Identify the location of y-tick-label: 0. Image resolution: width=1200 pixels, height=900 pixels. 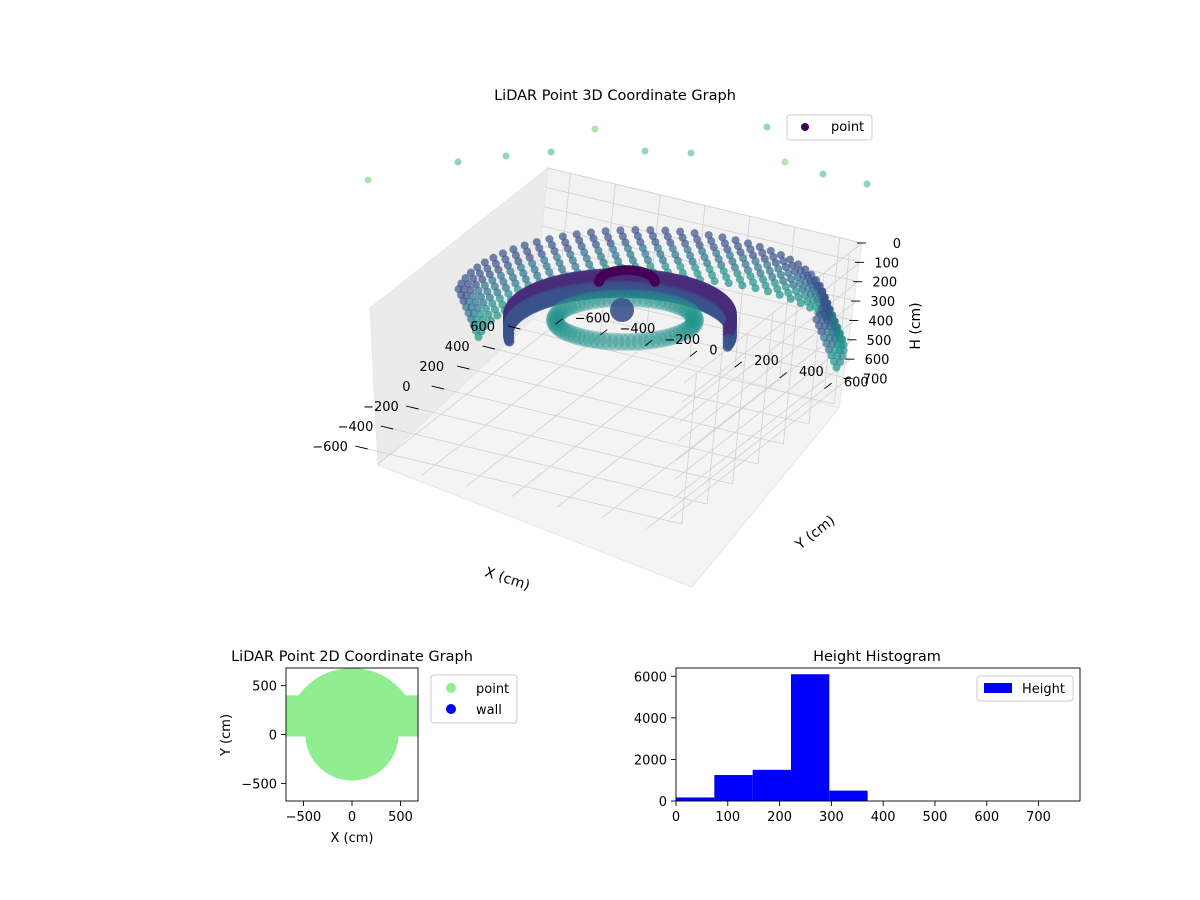
(273, 736).